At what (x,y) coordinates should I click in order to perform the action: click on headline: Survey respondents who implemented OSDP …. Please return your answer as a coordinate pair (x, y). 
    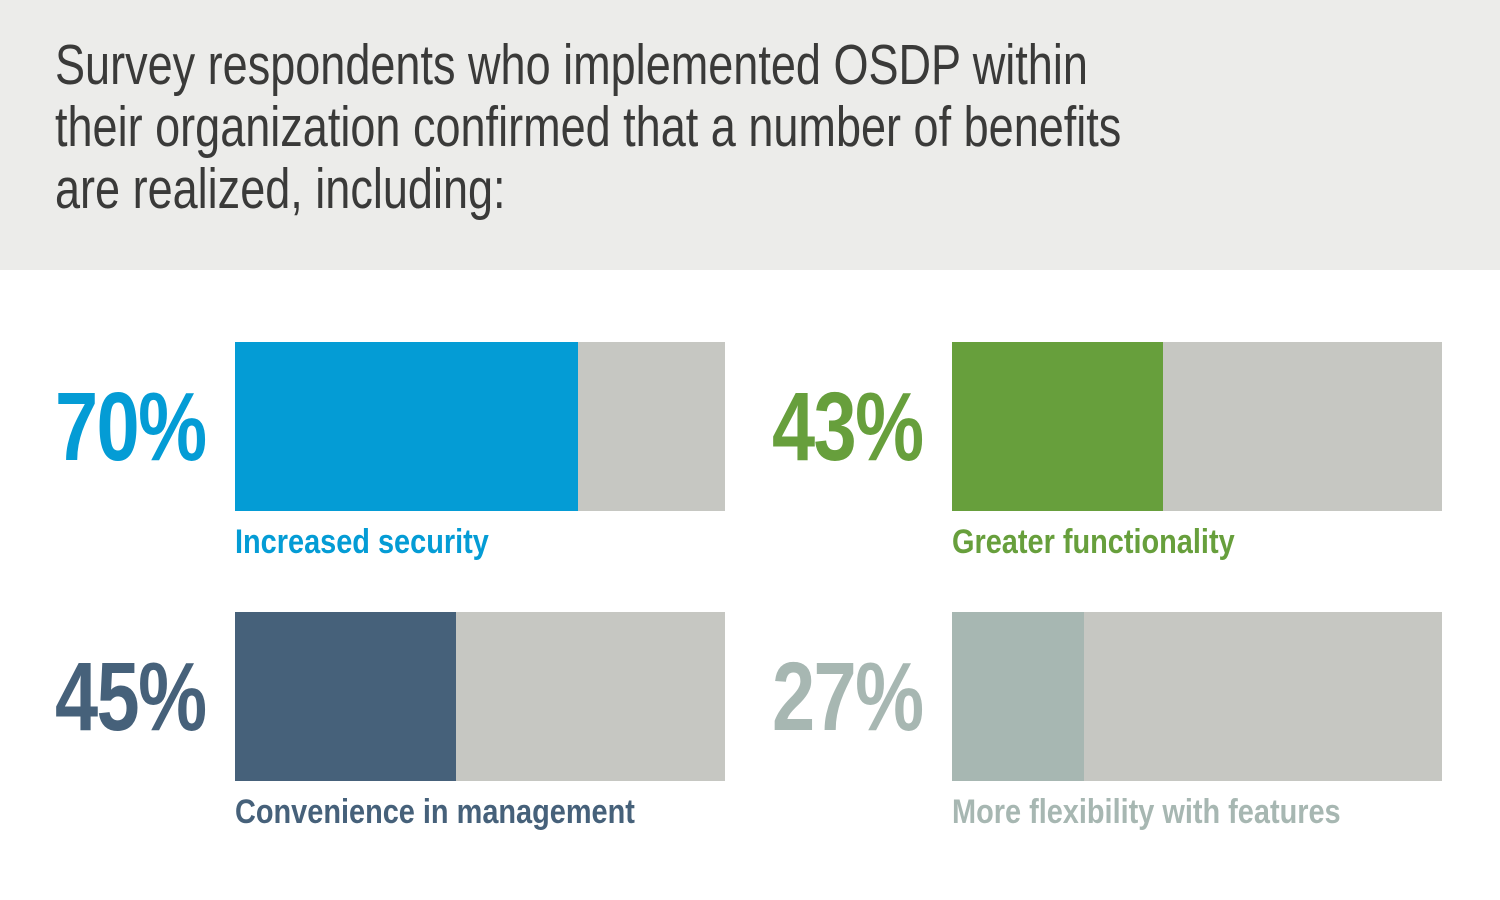
    Looking at the image, I should click on (588, 127).